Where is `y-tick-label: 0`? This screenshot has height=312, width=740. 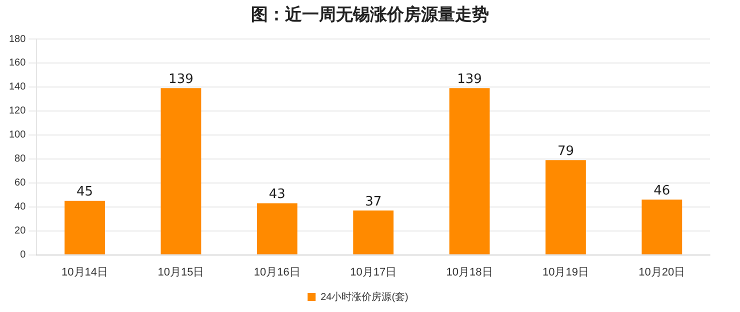 y-tick-label: 0 is located at coordinates (23, 255).